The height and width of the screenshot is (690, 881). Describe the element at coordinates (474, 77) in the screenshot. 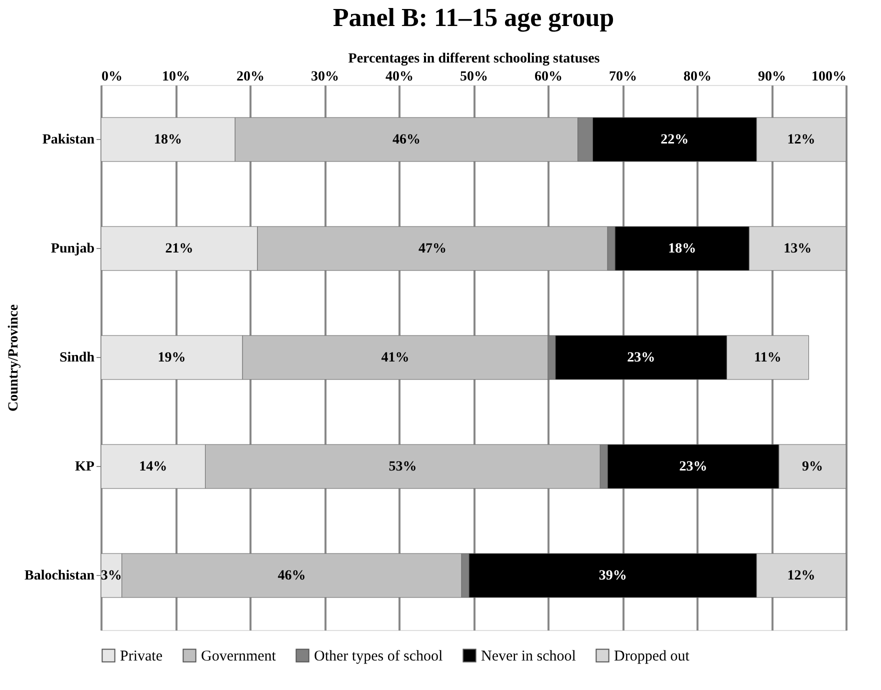

I see `x-tick-label: 50%` at that location.